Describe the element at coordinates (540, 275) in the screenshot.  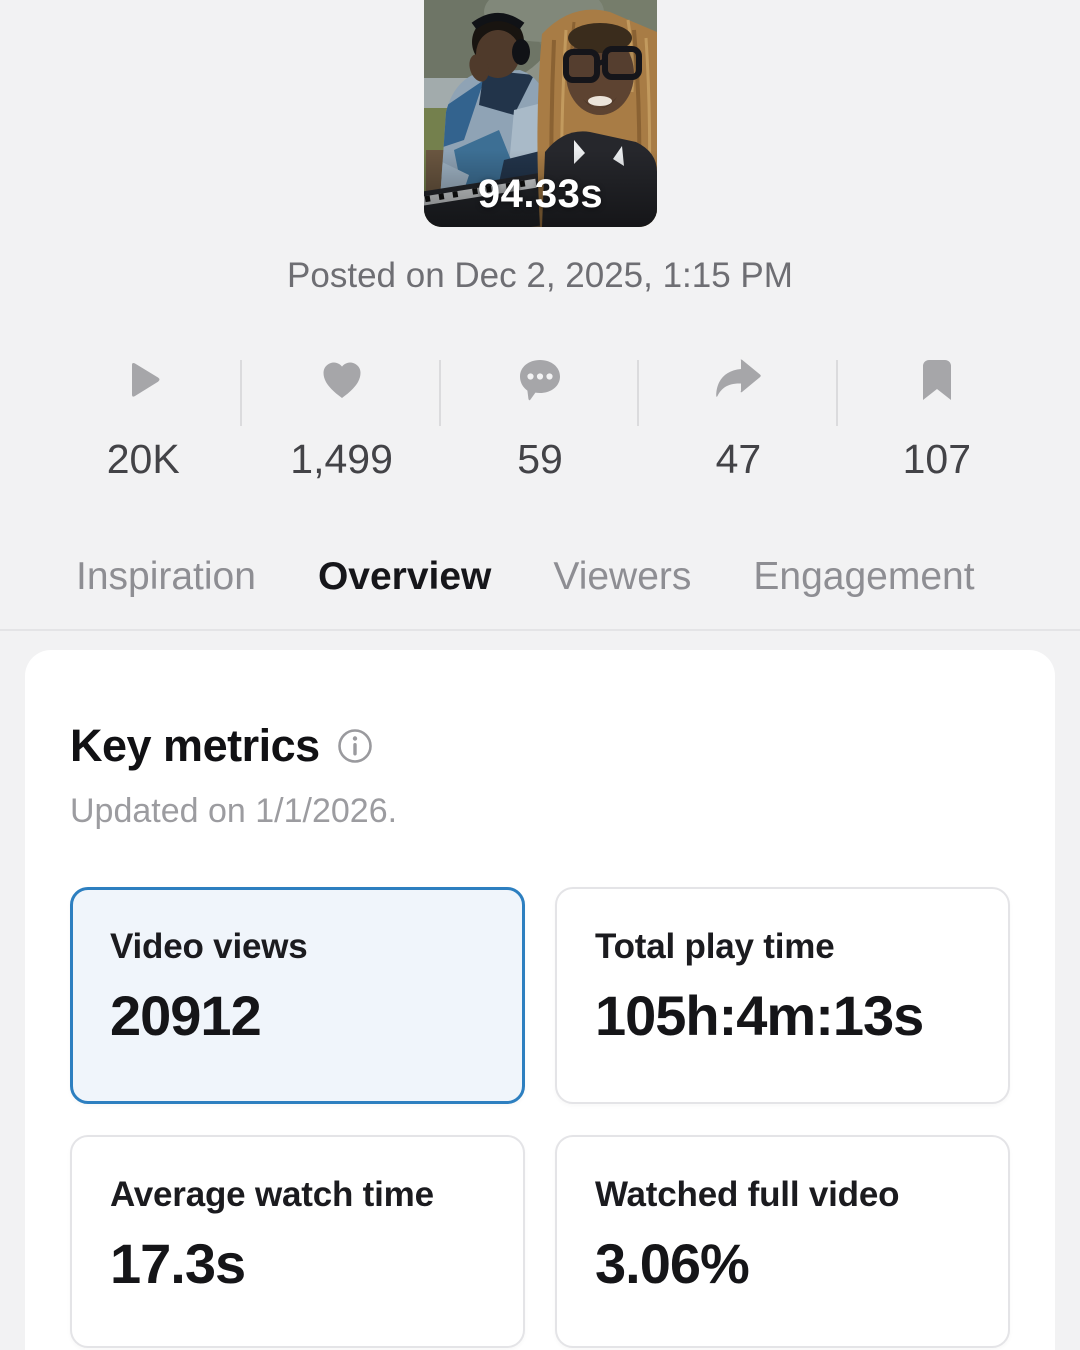
I see `posted-date-text: Posted on Dec 2, 2025, 1:15 PM` at that location.